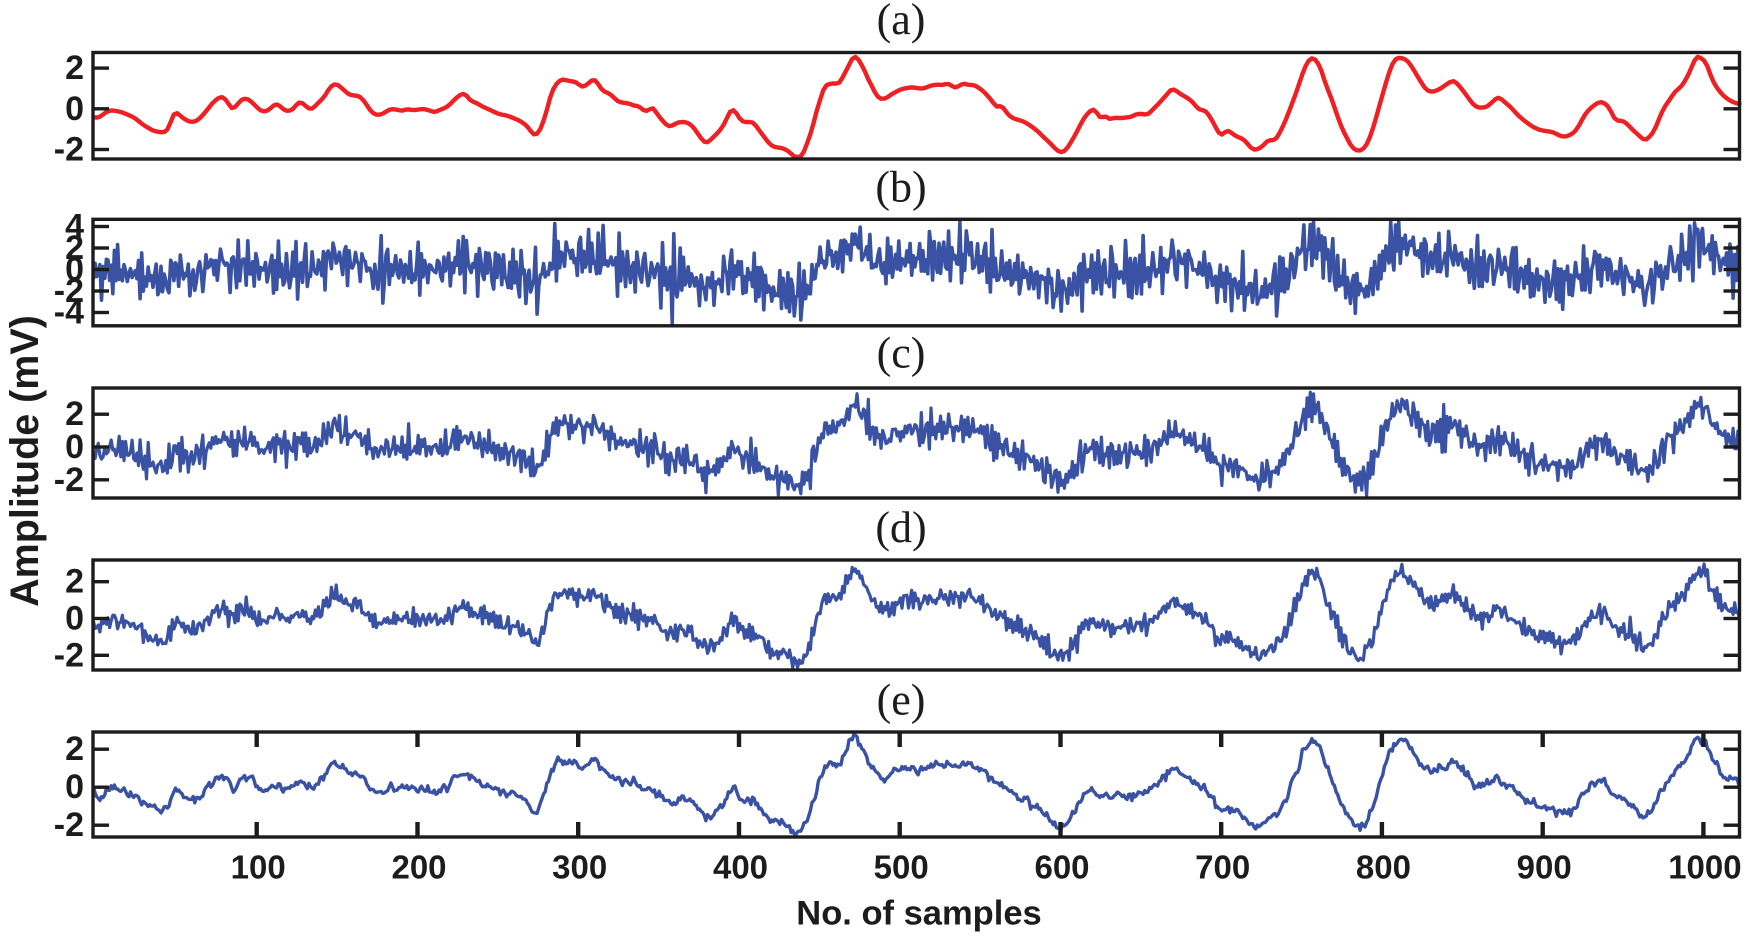 This screenshot has height=943, width=1750. Describe the element at coordinates (258, 867) in the screenshot. I see `svg-text: 100` at that location.